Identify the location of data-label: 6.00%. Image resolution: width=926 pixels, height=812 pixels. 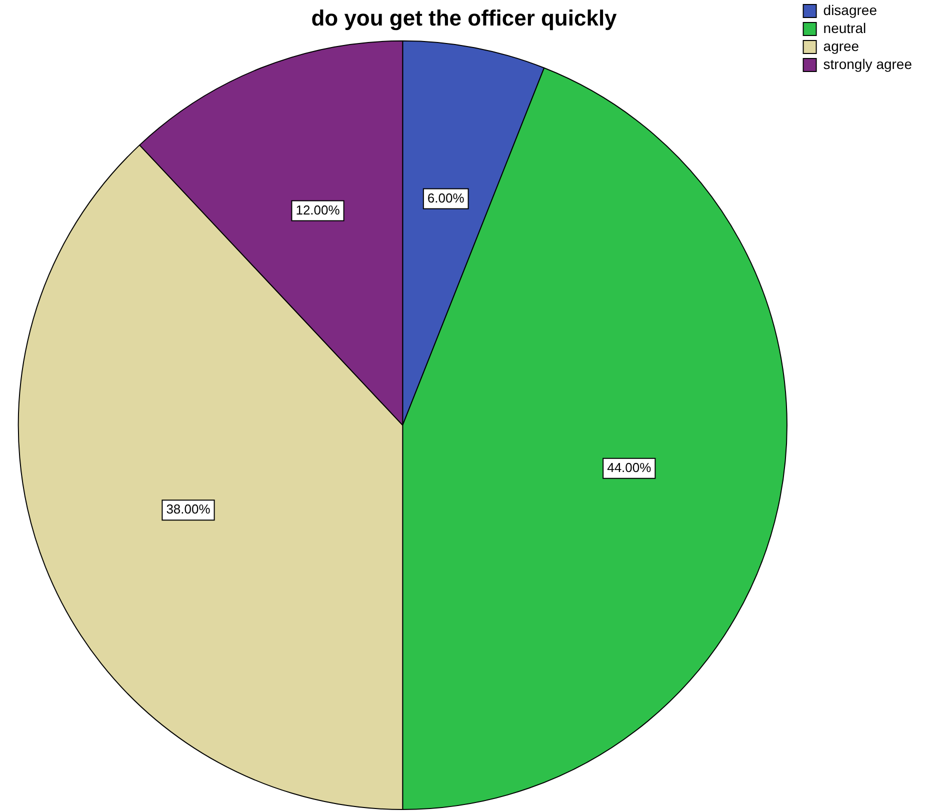
(446, 198).